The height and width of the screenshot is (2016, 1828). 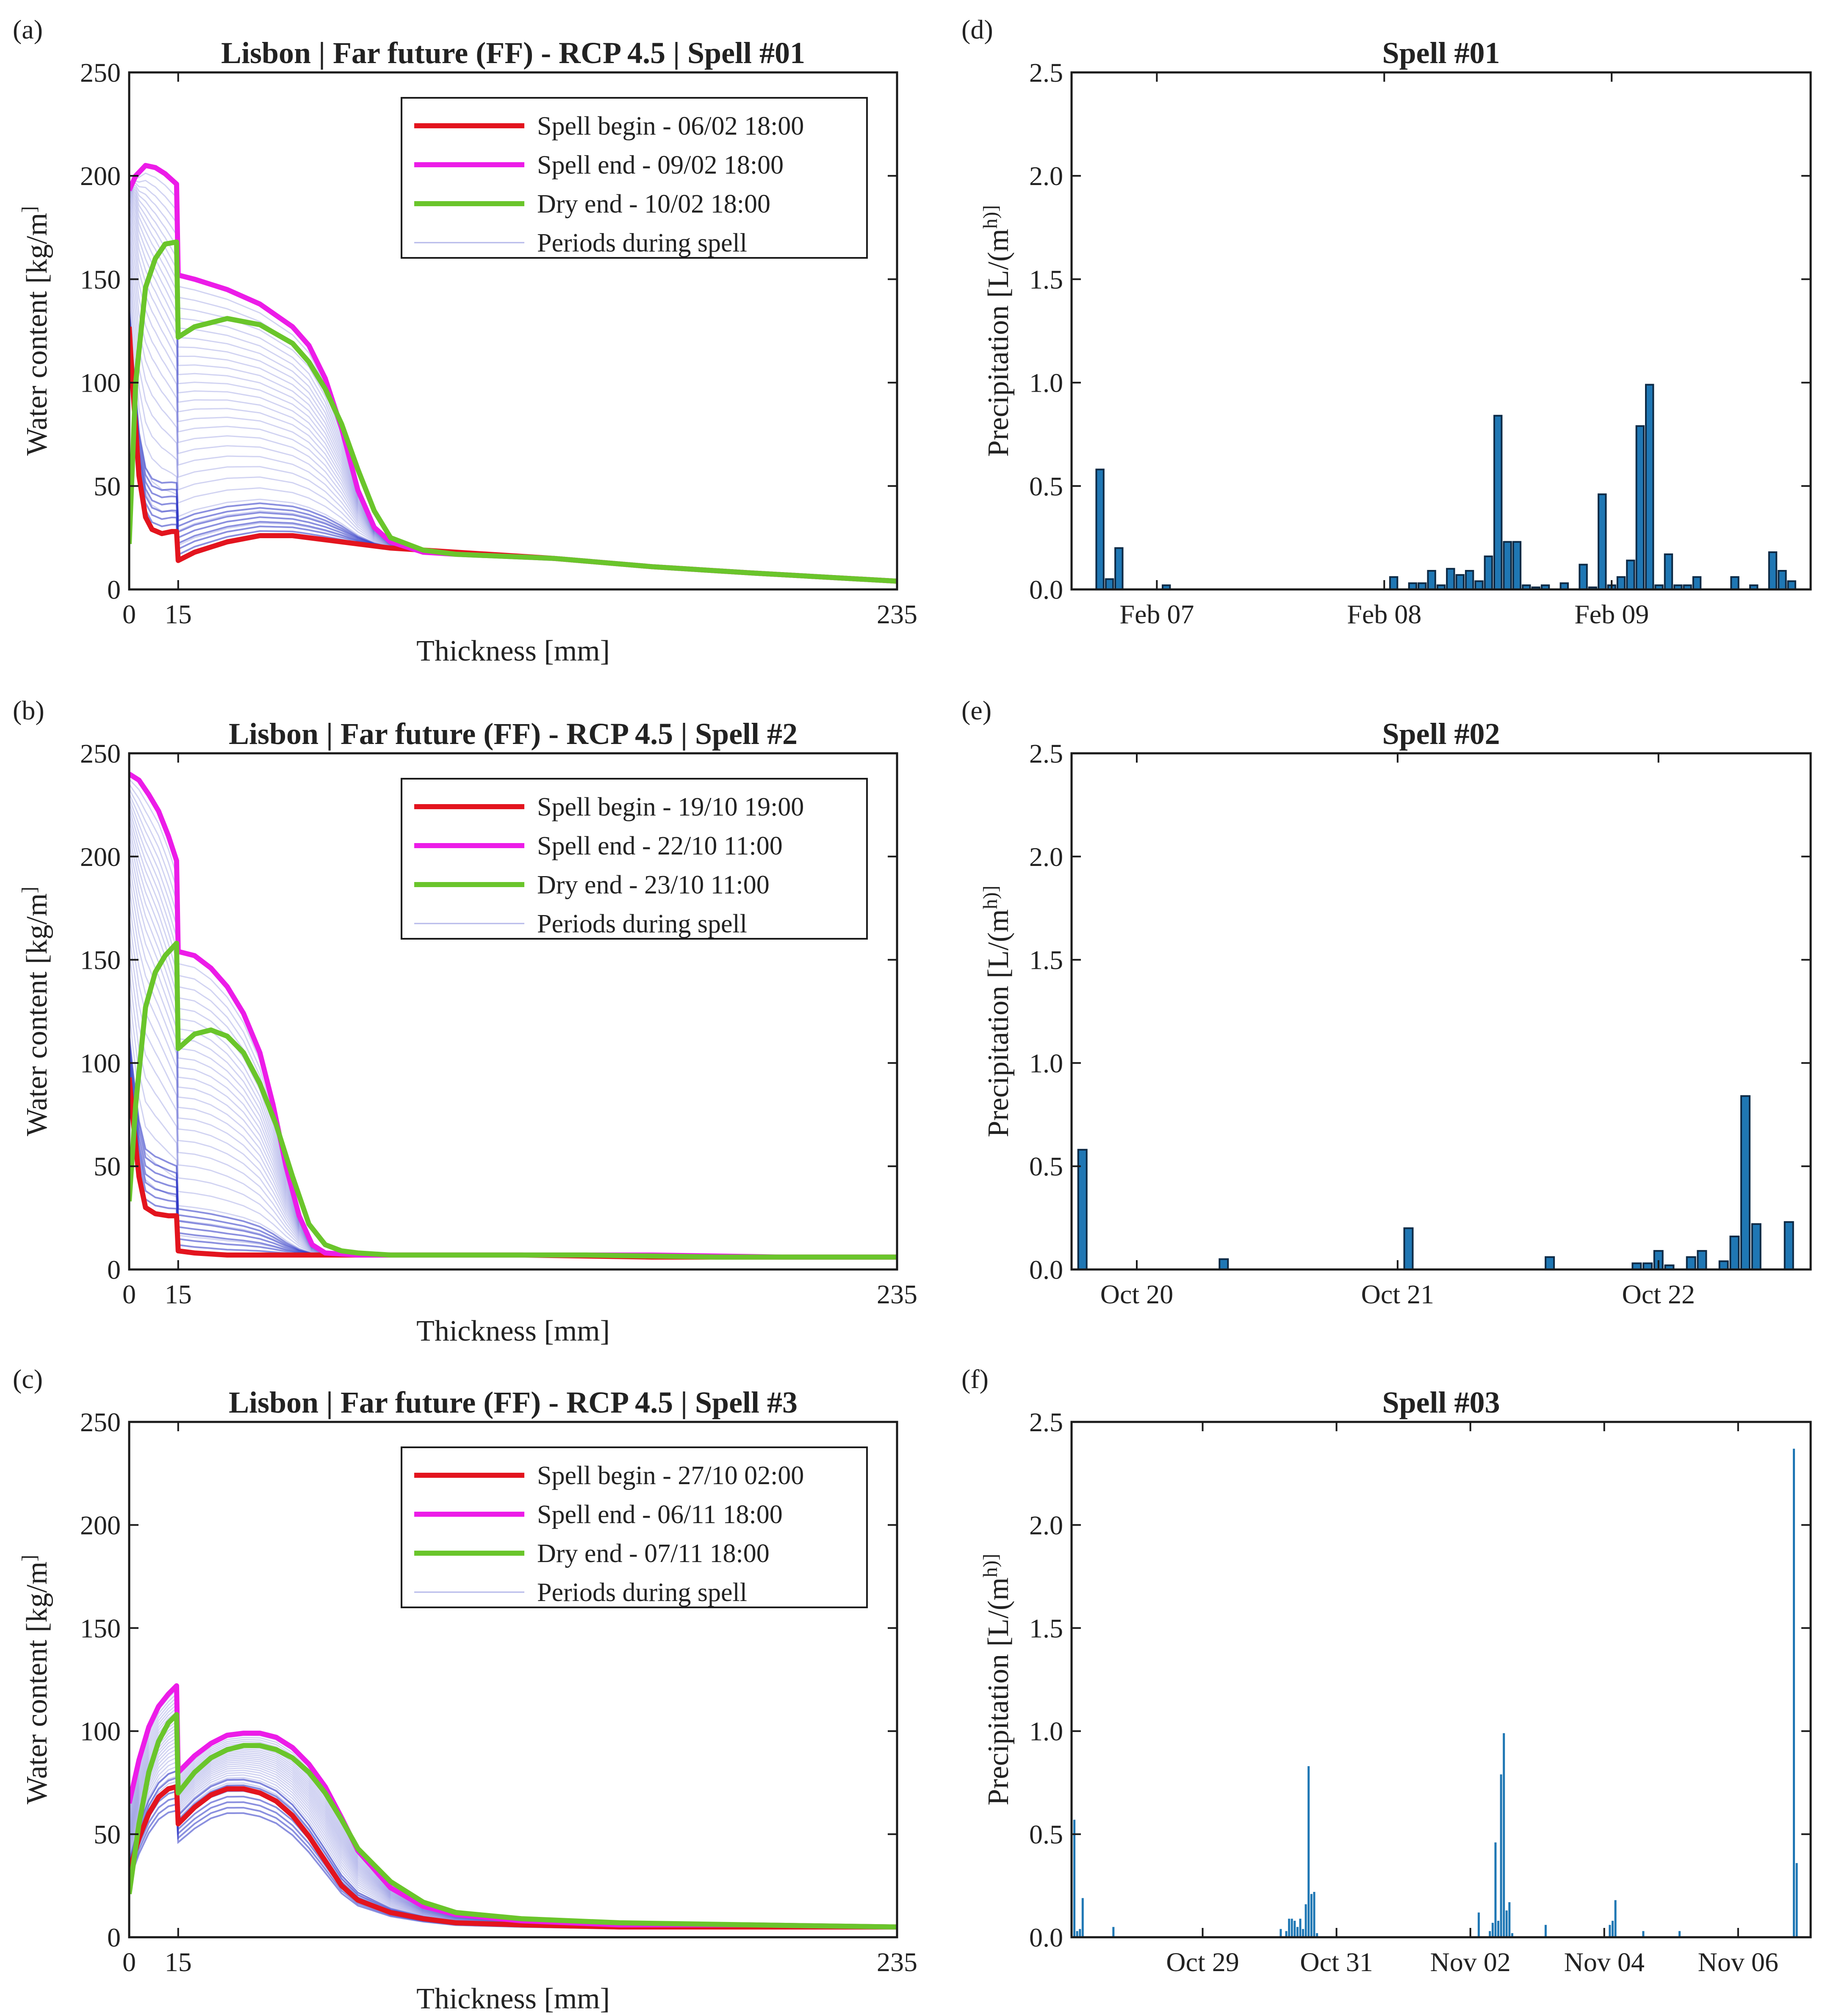 What do you see at coordinates (897, 614) in the screenshot?
I see `x-tick-label: 235` at bounding box center [897, 614].